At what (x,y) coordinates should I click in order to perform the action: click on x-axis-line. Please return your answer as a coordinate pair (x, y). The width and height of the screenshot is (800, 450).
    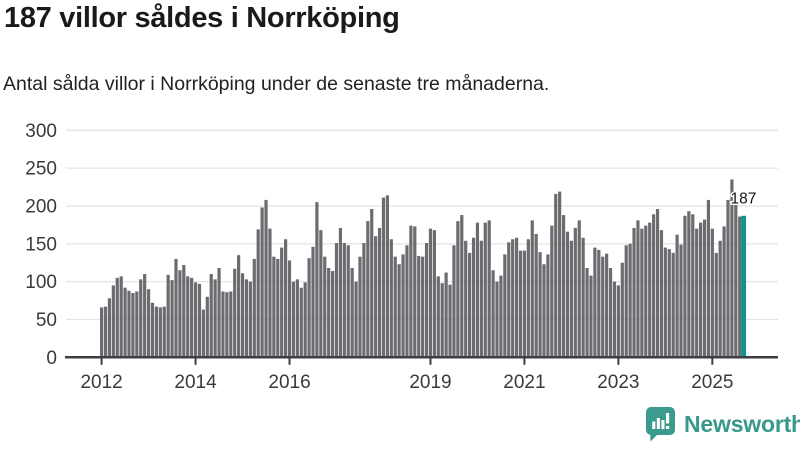
    Looking at the image, I should click on (421, 357).